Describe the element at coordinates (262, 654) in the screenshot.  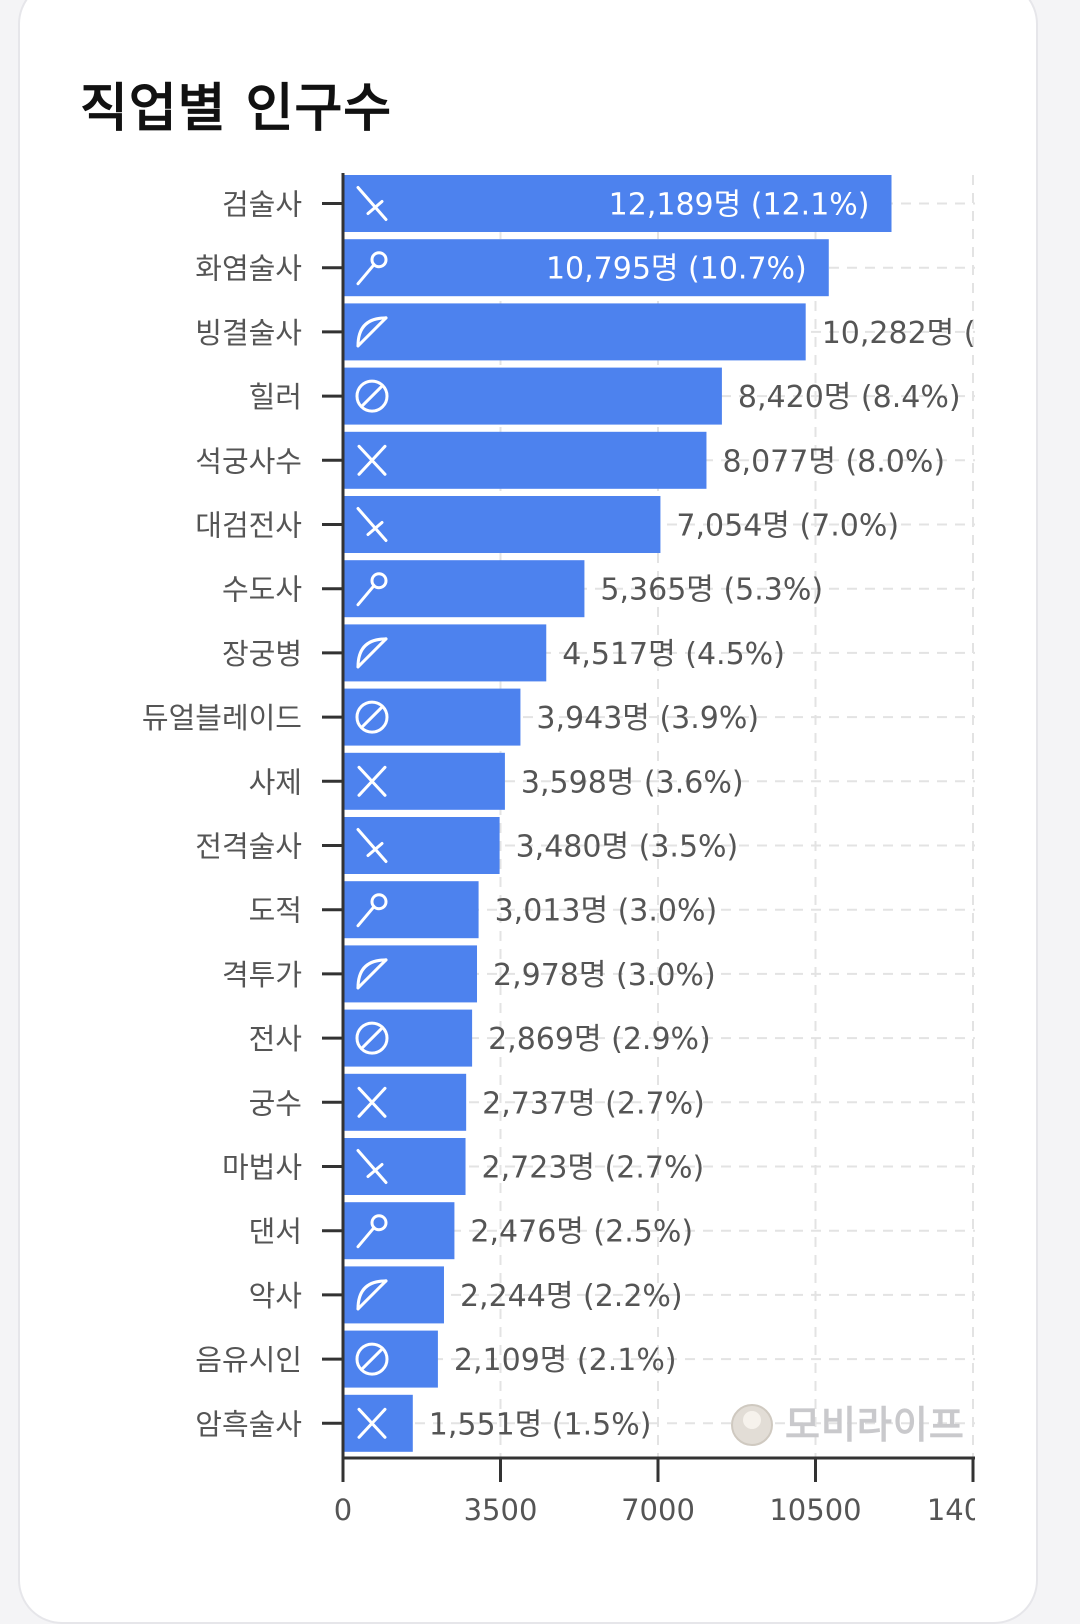
I see `category-label: 장궁병` at that location.